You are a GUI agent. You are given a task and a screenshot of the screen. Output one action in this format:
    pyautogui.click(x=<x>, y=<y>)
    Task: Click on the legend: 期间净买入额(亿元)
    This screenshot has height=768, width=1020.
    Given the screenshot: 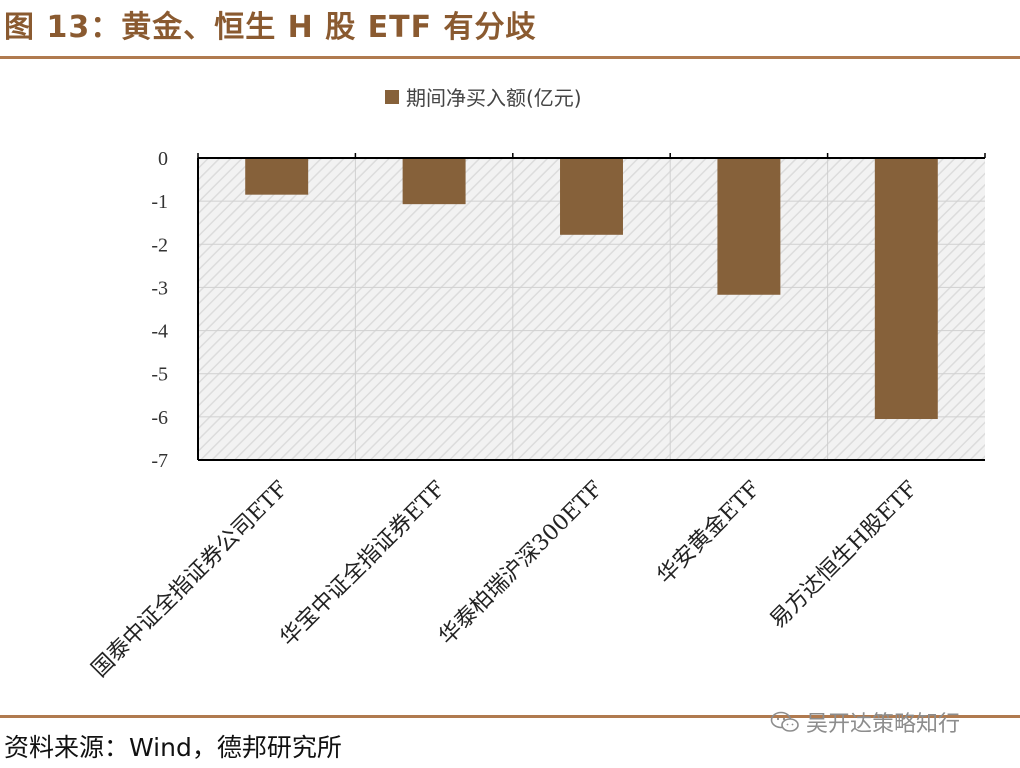 What is the action you would take?
    pyautogui.click(x=483, y=98)
    